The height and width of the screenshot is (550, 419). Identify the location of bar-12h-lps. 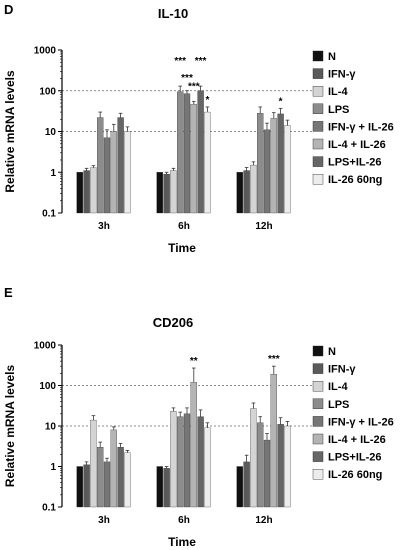
(260, 465).